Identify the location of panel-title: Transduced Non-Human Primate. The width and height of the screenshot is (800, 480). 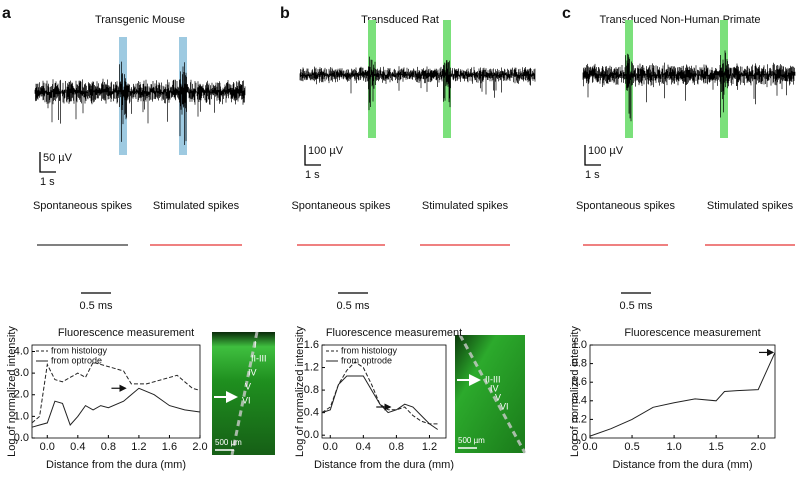
(680, 20).